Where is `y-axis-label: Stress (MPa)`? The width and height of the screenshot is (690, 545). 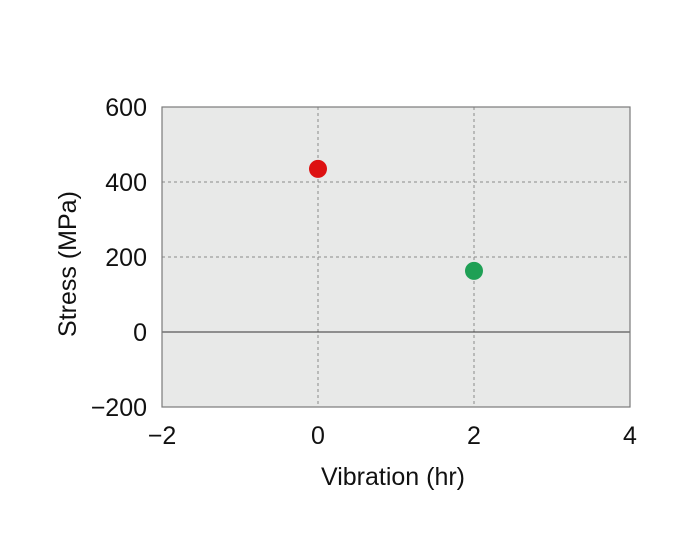 y-axis-label: Stress (MPa) is located at coordinates (68, 264).